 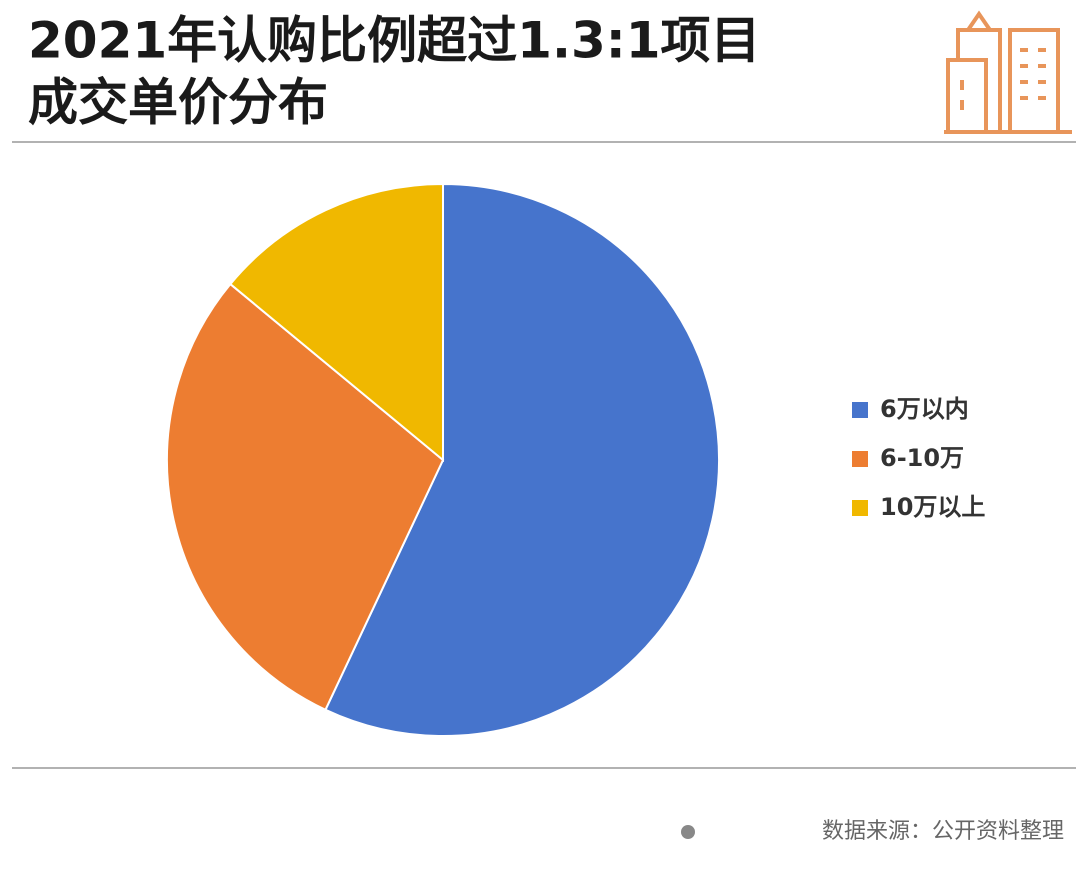 What do you see at coordinates (922, 458) in the screenshot?
I see `legend-label: 6-10万` at bounding box center [922, 458].